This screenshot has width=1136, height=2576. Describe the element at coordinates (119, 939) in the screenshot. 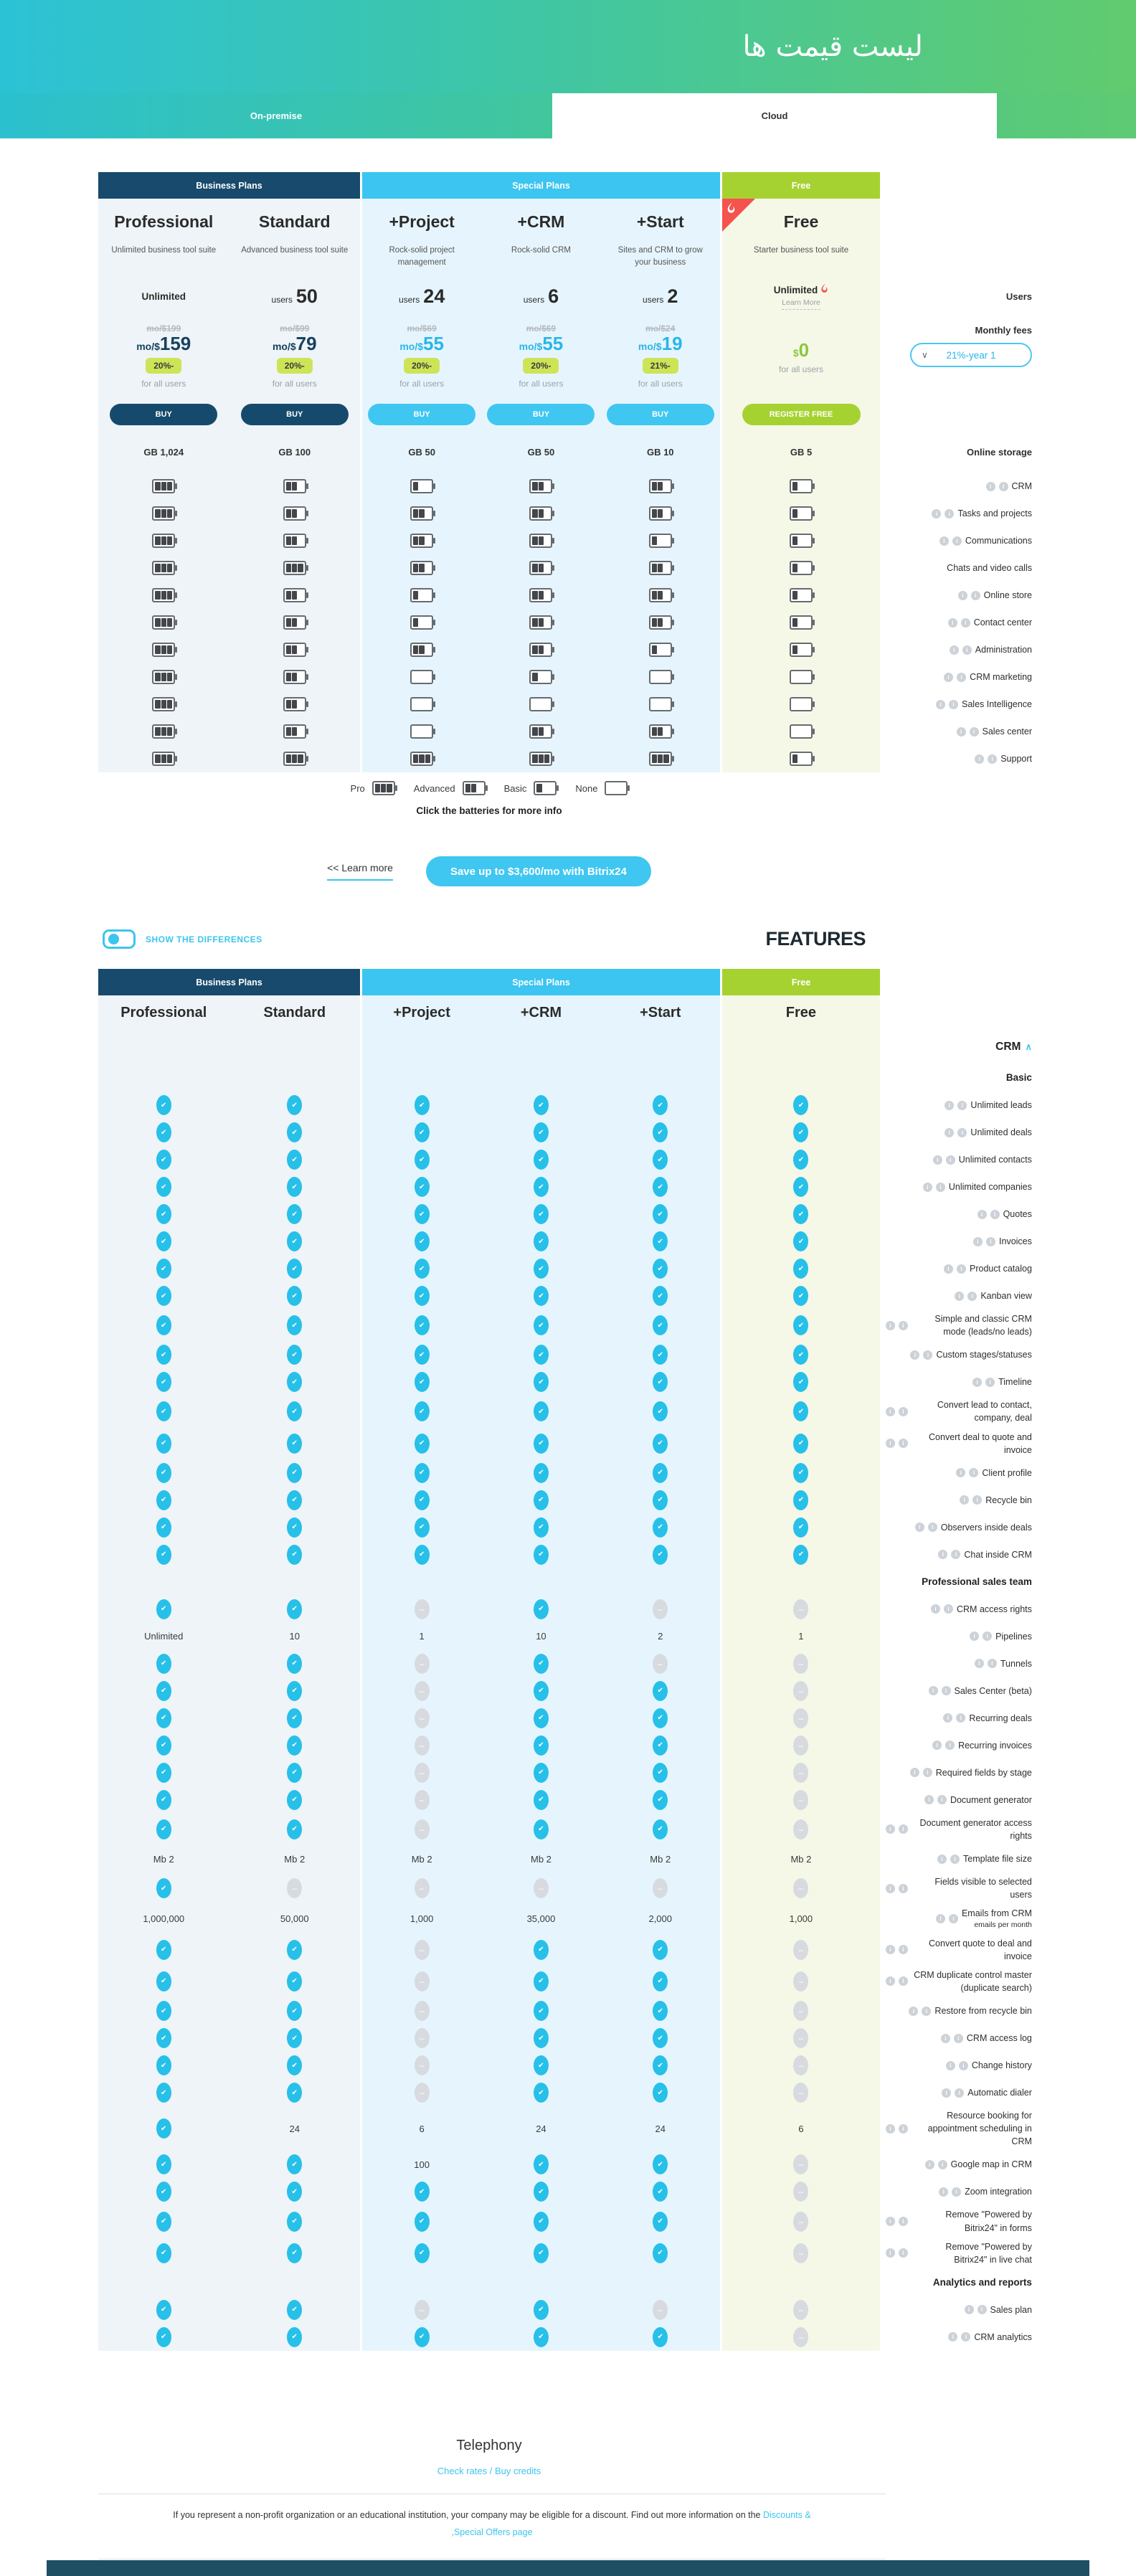

I see `show-differences-toggle` at that location.